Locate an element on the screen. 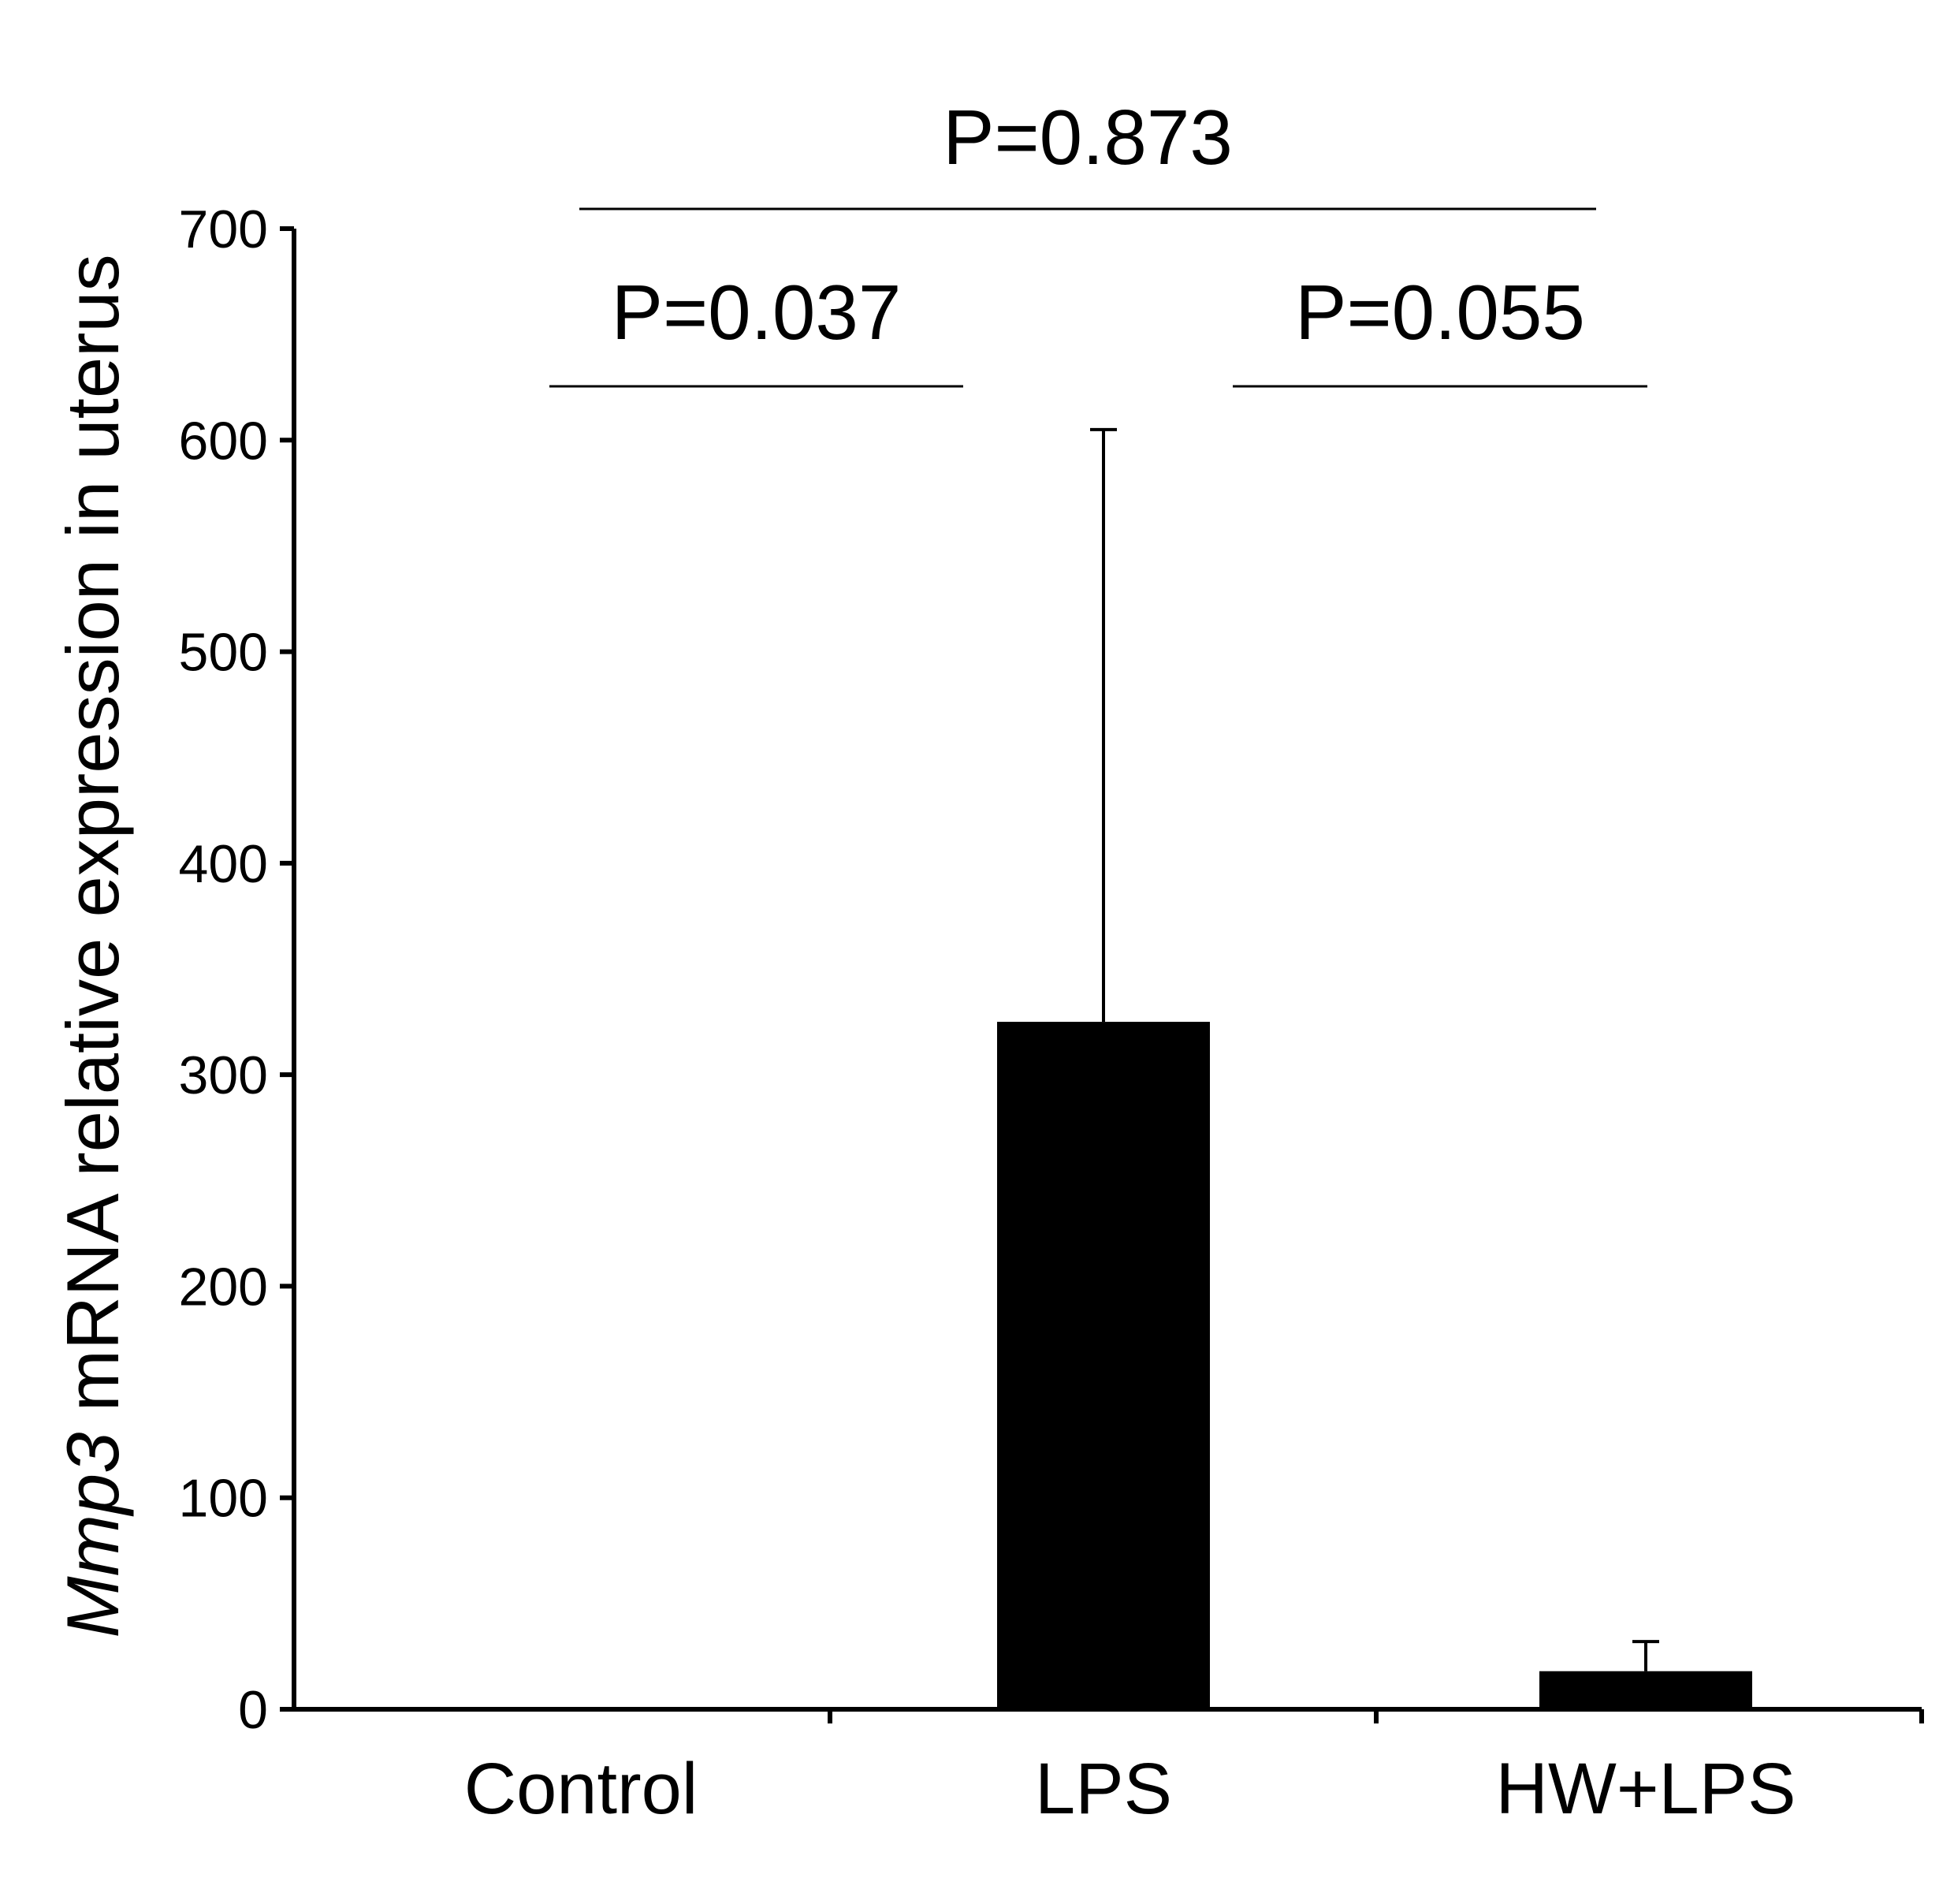 The width and height of the screenshot is (1939, 1904). y-tick-label: 200 is located at coordinates (223, 1287).